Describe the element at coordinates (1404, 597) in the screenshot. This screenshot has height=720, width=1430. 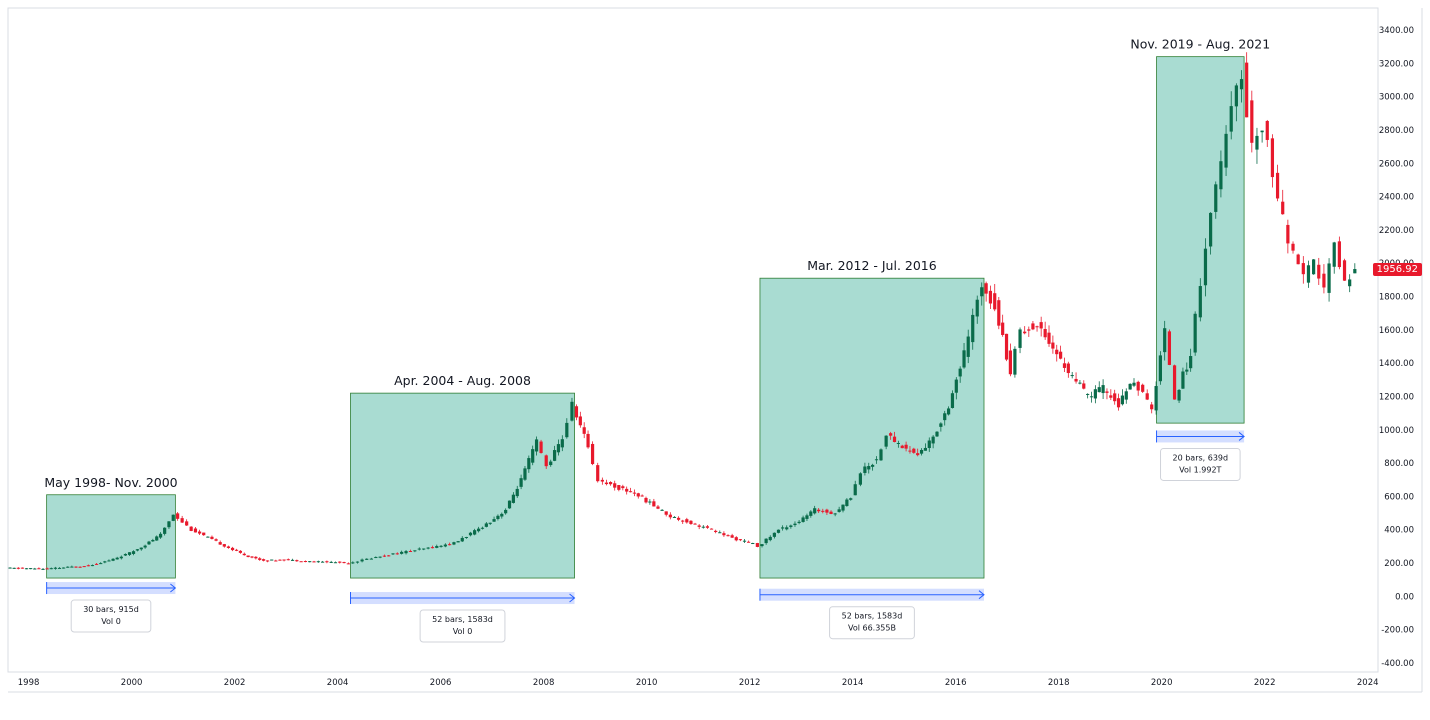
I see `y-tick-label: 0.00` at that location.